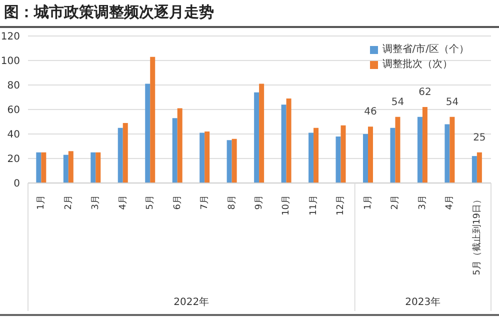  Describe the element at coordinates (109, 12) in the screenshot. I see `chart-title: 图：城市政策调整频次逐月走势` at that location.